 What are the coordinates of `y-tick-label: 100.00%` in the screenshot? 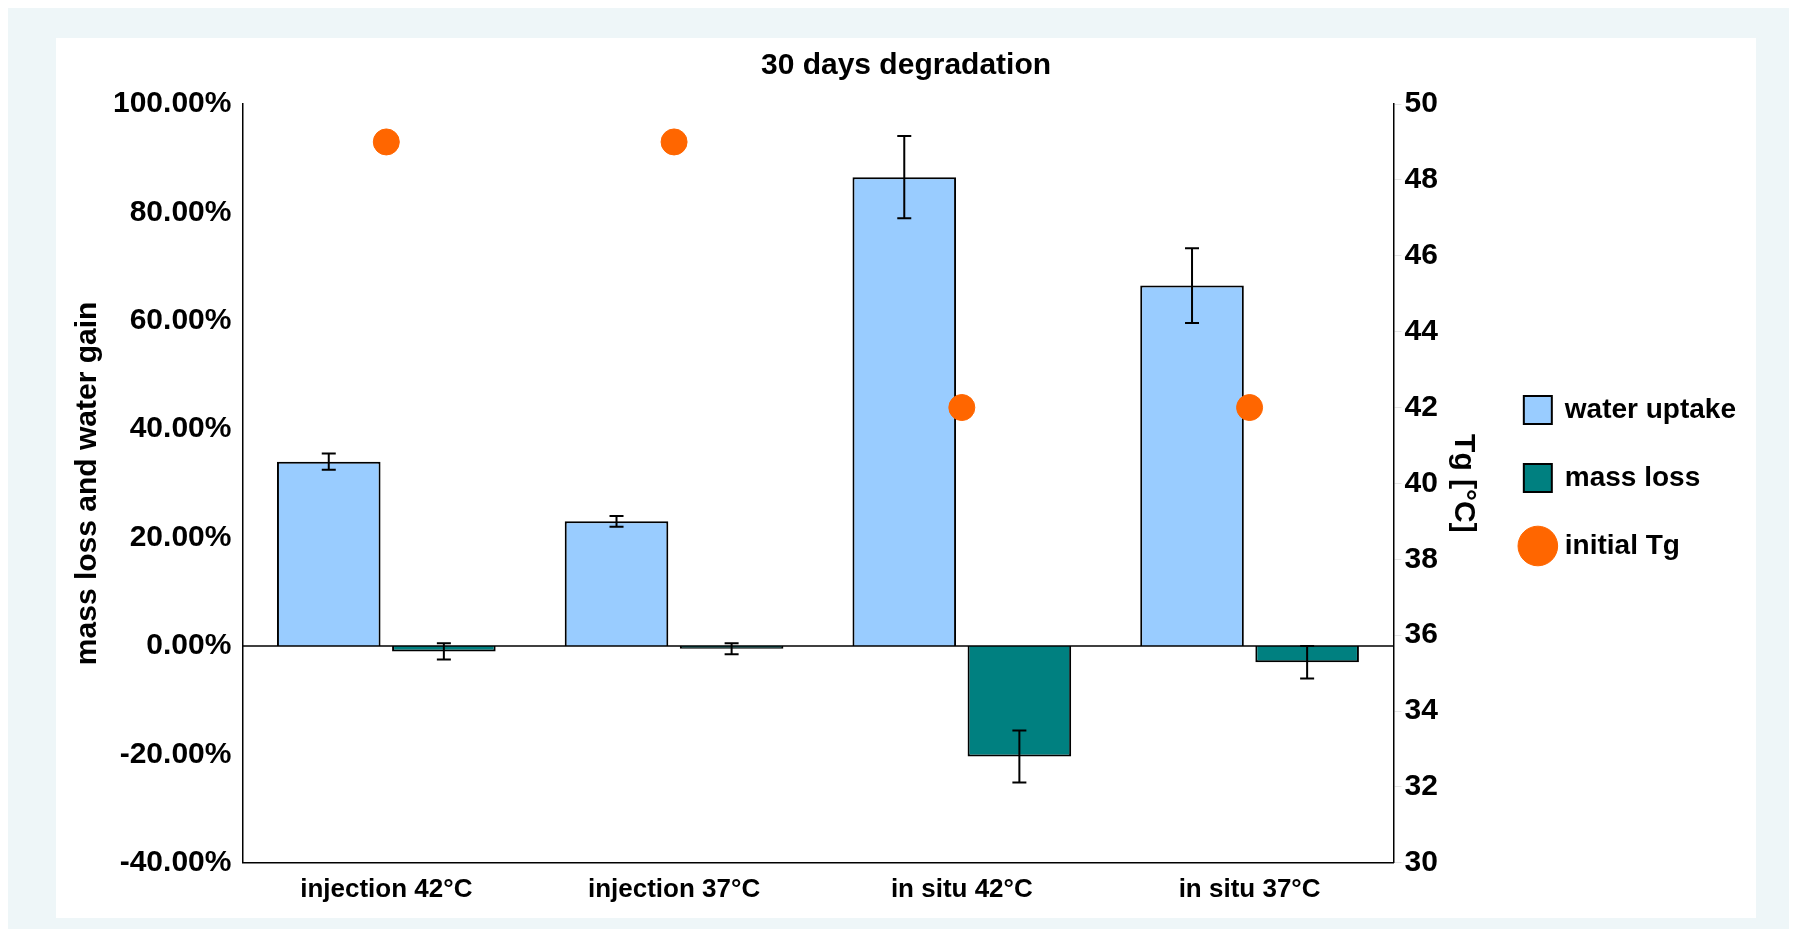 It's located at (172, 102).